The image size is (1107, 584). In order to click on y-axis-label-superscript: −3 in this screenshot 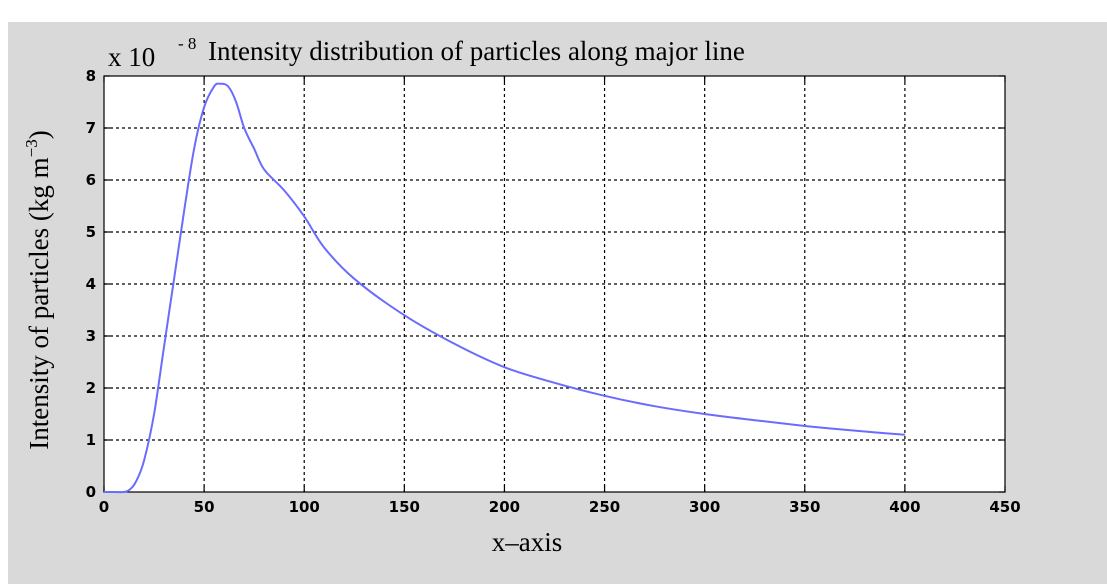, I will do `click(31, 148)`.